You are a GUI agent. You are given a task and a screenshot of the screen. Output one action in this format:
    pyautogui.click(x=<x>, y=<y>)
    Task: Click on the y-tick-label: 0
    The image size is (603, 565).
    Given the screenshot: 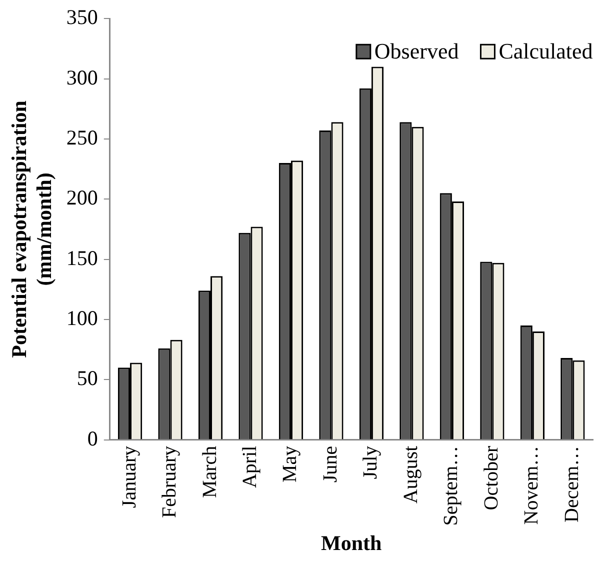 What is the action you would take?
    pyautogui.click(x=92, y=438)
    